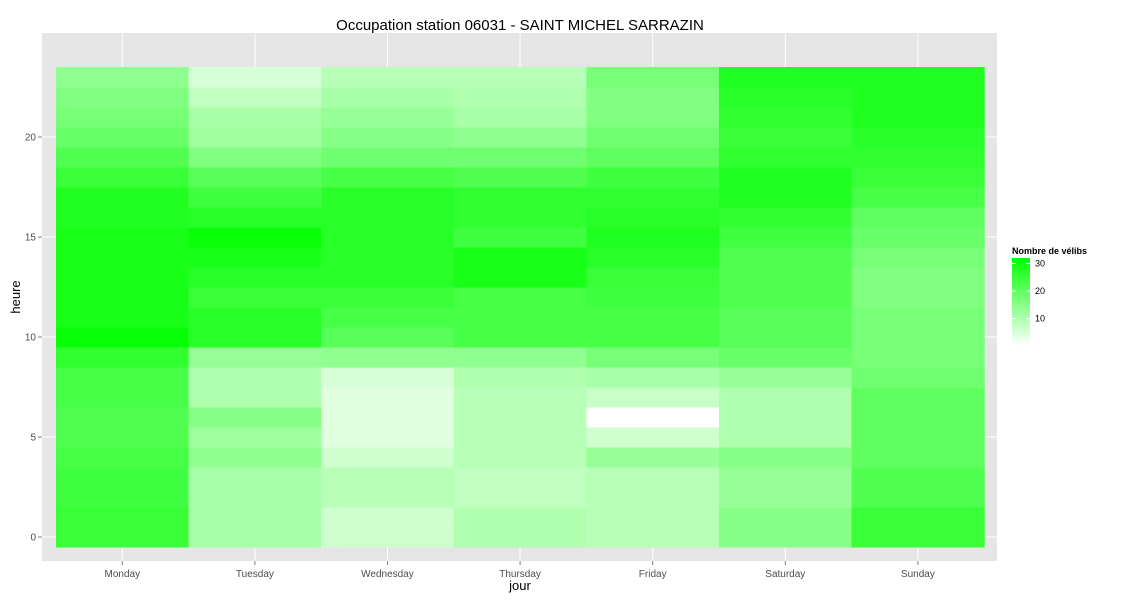  Describe the element at coordinates (1049, 251) in the screenshot. I see `legend-title: Nombre de vélibs` at that location.